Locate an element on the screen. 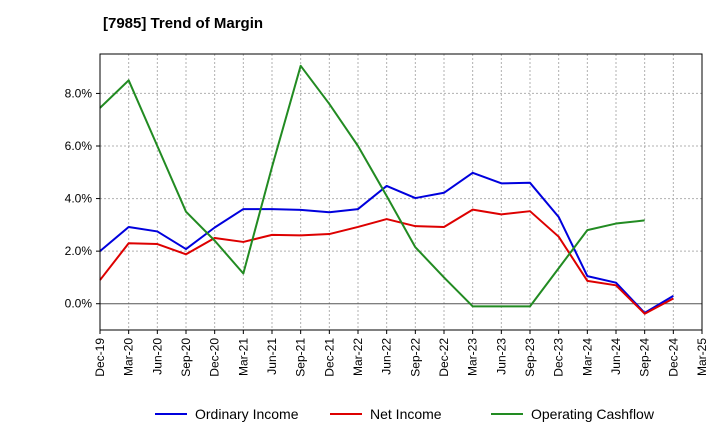 The image size is (720, 440). x-tick-label: Mar-23 is located at coordinates (473, 357).